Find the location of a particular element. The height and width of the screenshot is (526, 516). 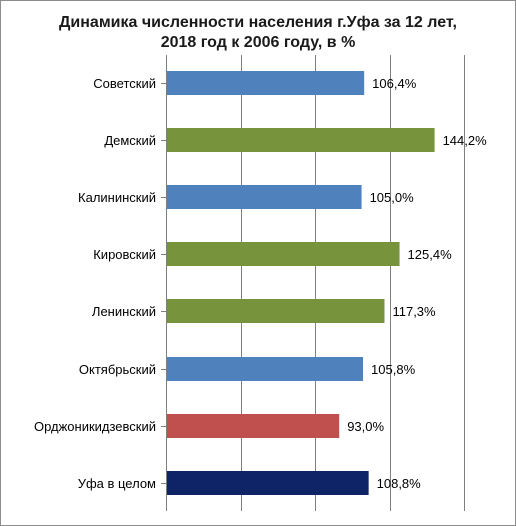

data-label: 144,2% is located at coordinates (465, 140).